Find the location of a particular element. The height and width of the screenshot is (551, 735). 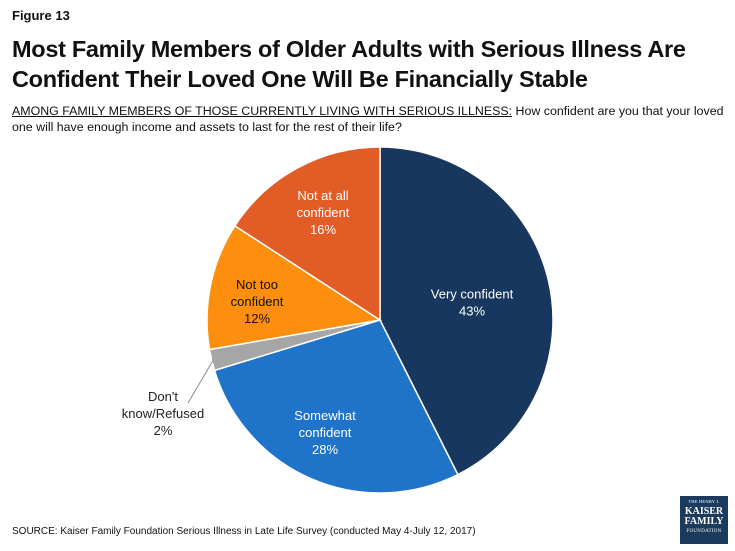

logo-line-1: THE HENRY J. is located at coordinates (704, 501).